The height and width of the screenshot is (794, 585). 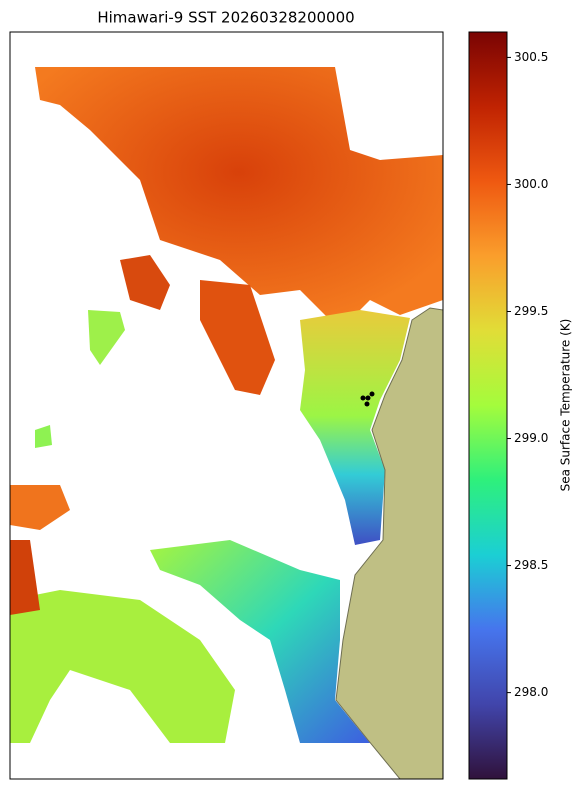 I want to click on colorbar-tick-label: 300.0, so click(x=531, y=184).